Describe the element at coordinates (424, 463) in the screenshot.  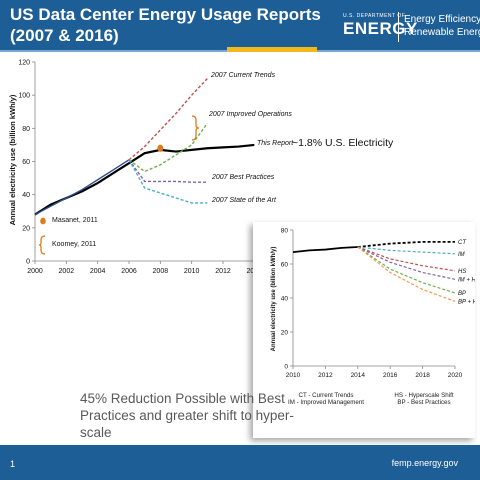
I see `footer-url: femp.energy.gov` at that location.